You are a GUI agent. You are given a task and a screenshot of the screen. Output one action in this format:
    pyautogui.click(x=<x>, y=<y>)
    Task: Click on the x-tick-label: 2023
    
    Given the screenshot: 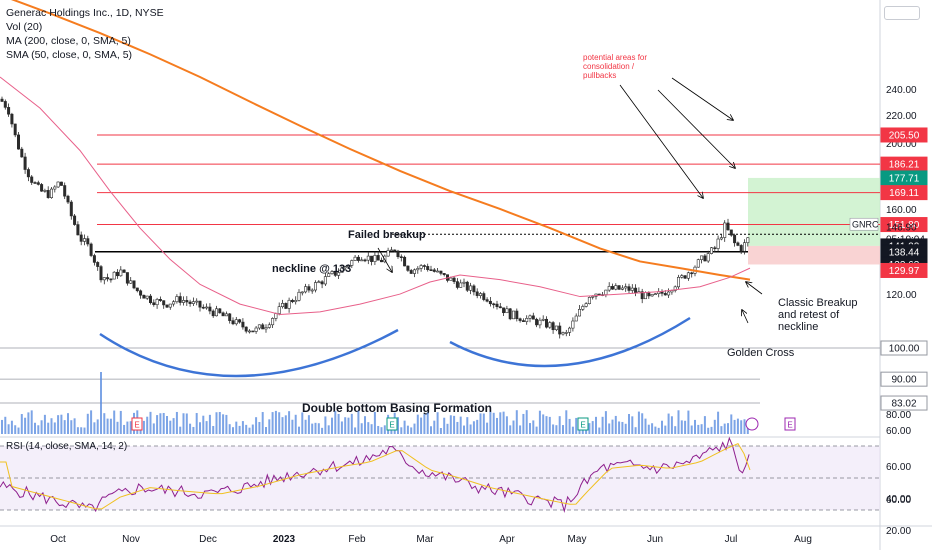 What is the action you would take?
    pyautogui.click(x=284, y=539)
    